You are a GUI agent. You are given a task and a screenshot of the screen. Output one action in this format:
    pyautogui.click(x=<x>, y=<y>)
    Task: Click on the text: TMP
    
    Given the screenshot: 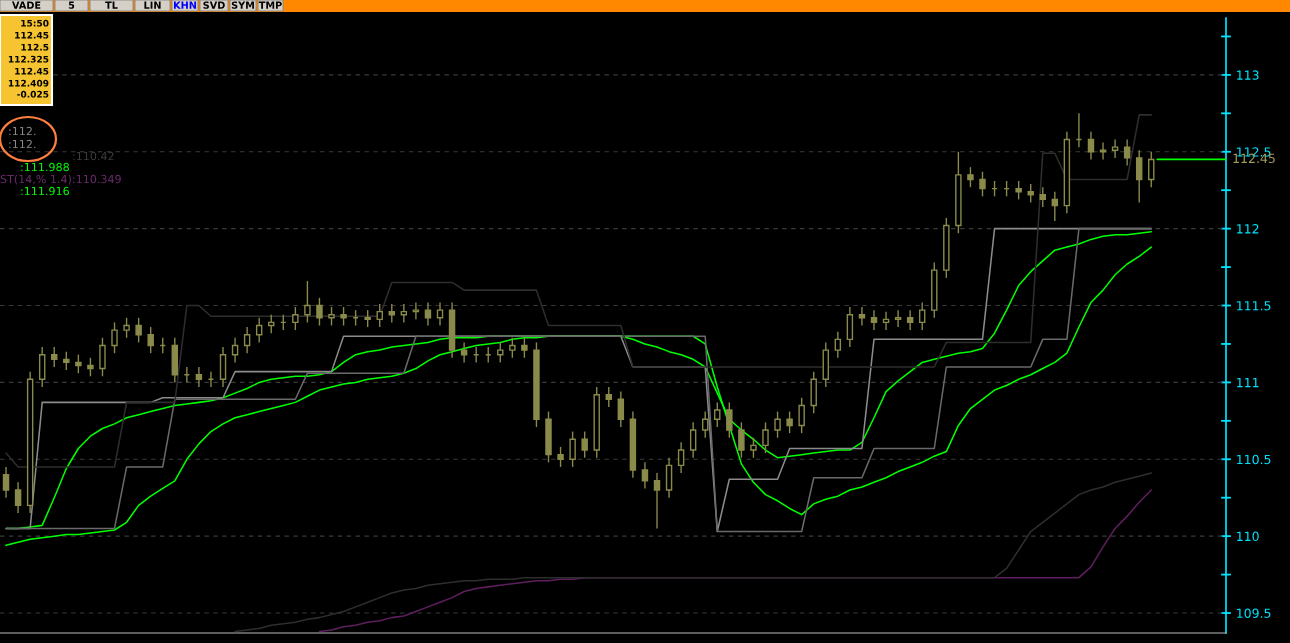 What is the action you would take?
    pyautogui.click(x=270, y=5)
    